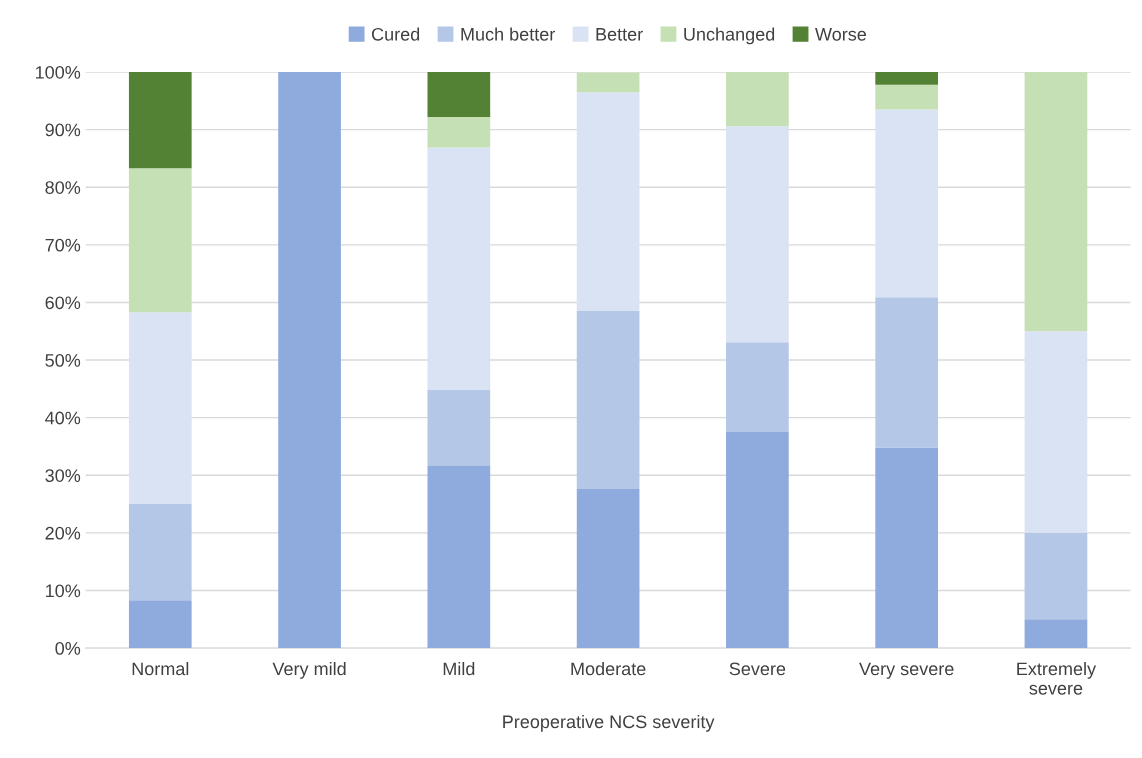  Describe the element at coordinates (1057, 678) in the screenshot. I see `x-tick-label: Extremely severe` at that location.